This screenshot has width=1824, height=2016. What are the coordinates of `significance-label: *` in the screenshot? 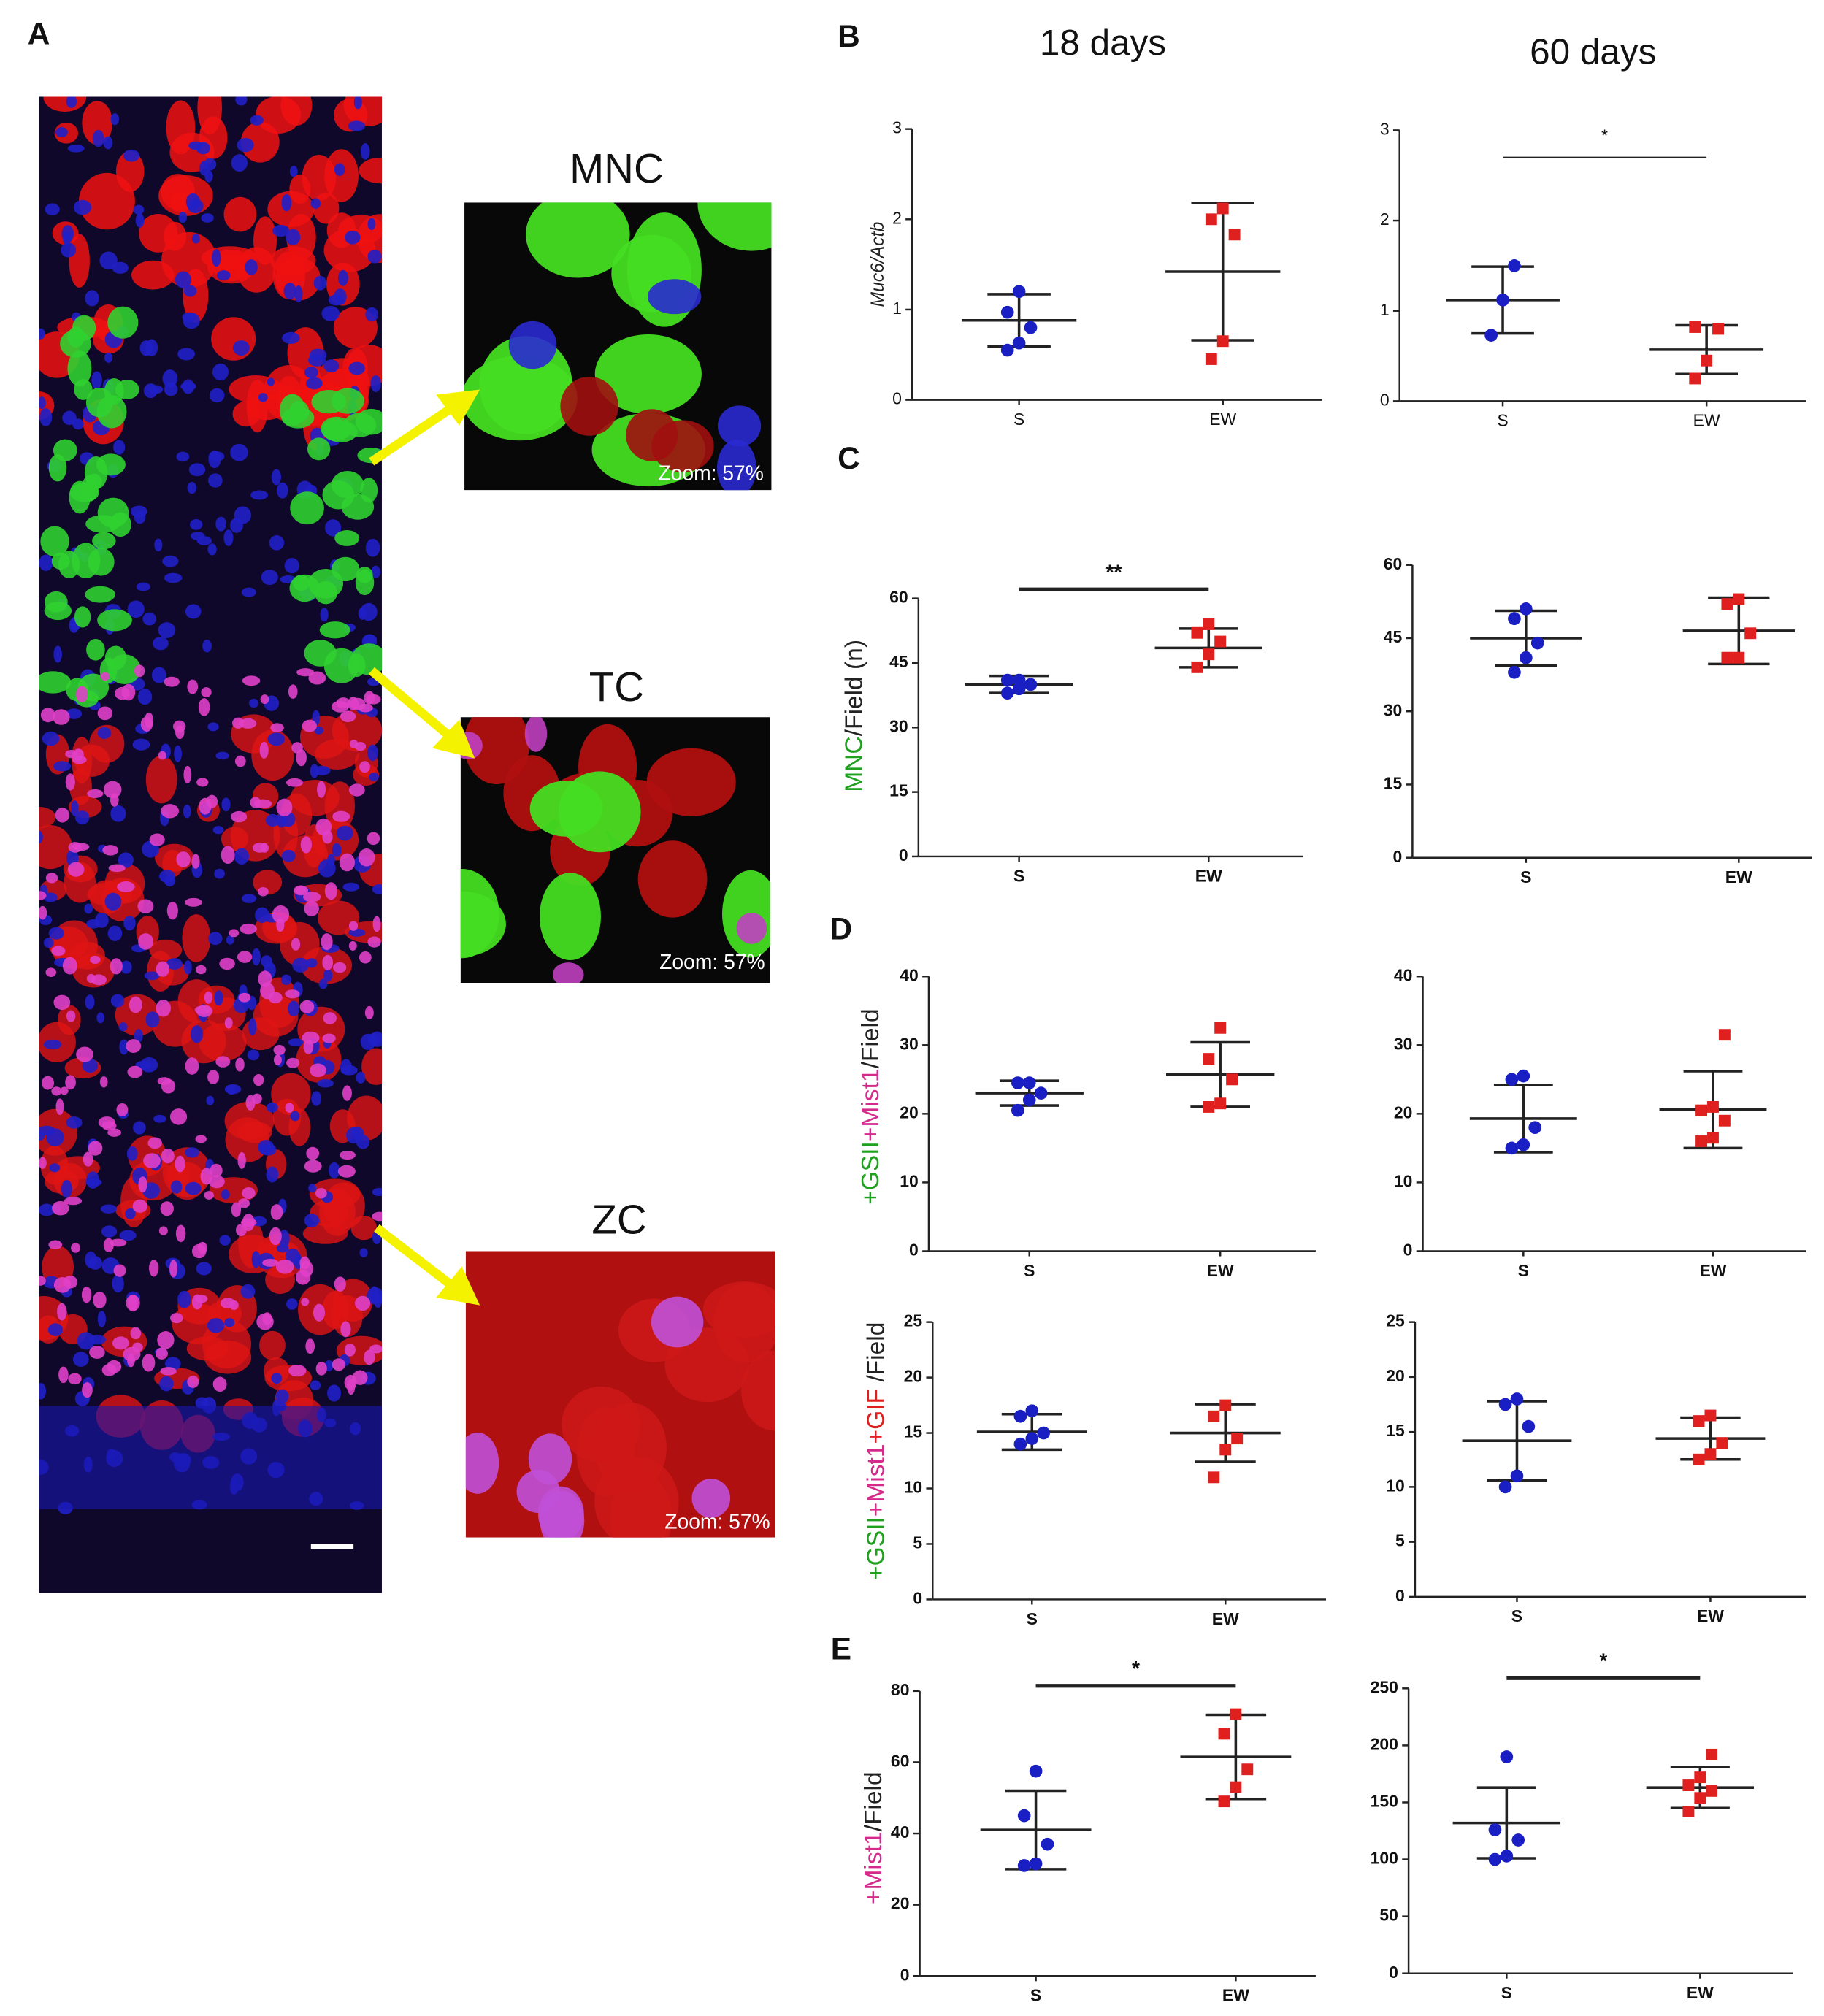 It's located at (1136, 1668).